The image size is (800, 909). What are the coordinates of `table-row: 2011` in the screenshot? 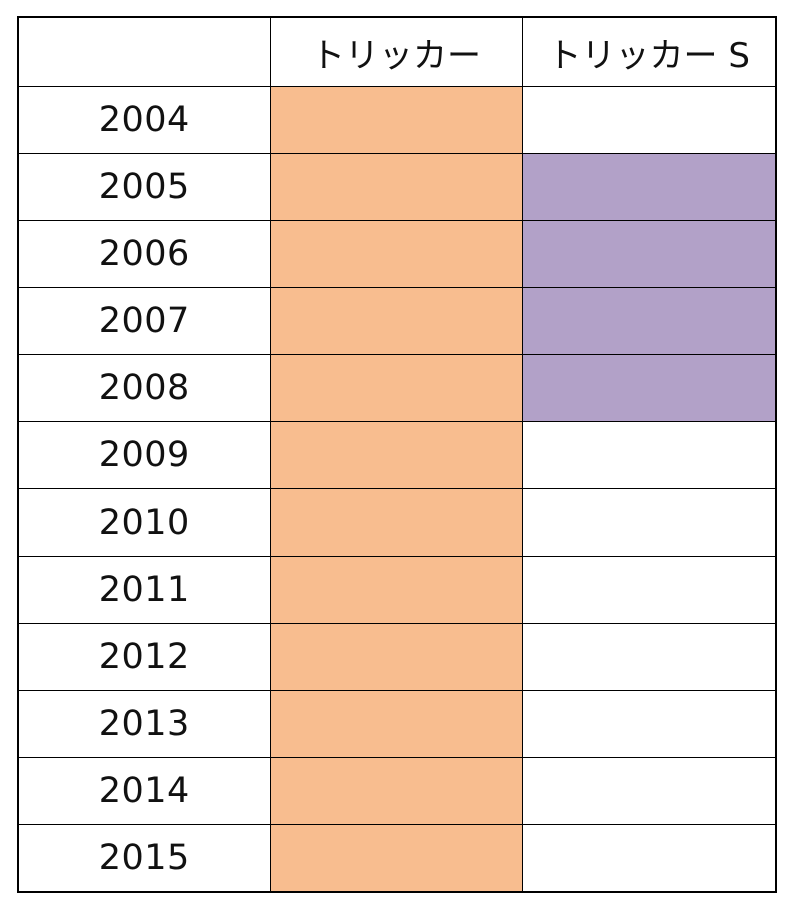 It's located at (397, 589).